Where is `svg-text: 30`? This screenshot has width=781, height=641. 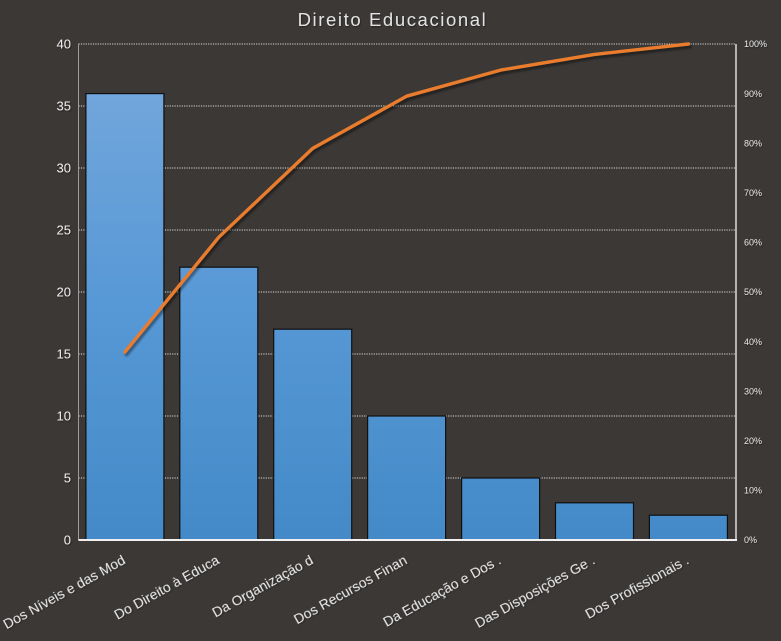 svg-text: 30 is located at coordinates (64, 168).